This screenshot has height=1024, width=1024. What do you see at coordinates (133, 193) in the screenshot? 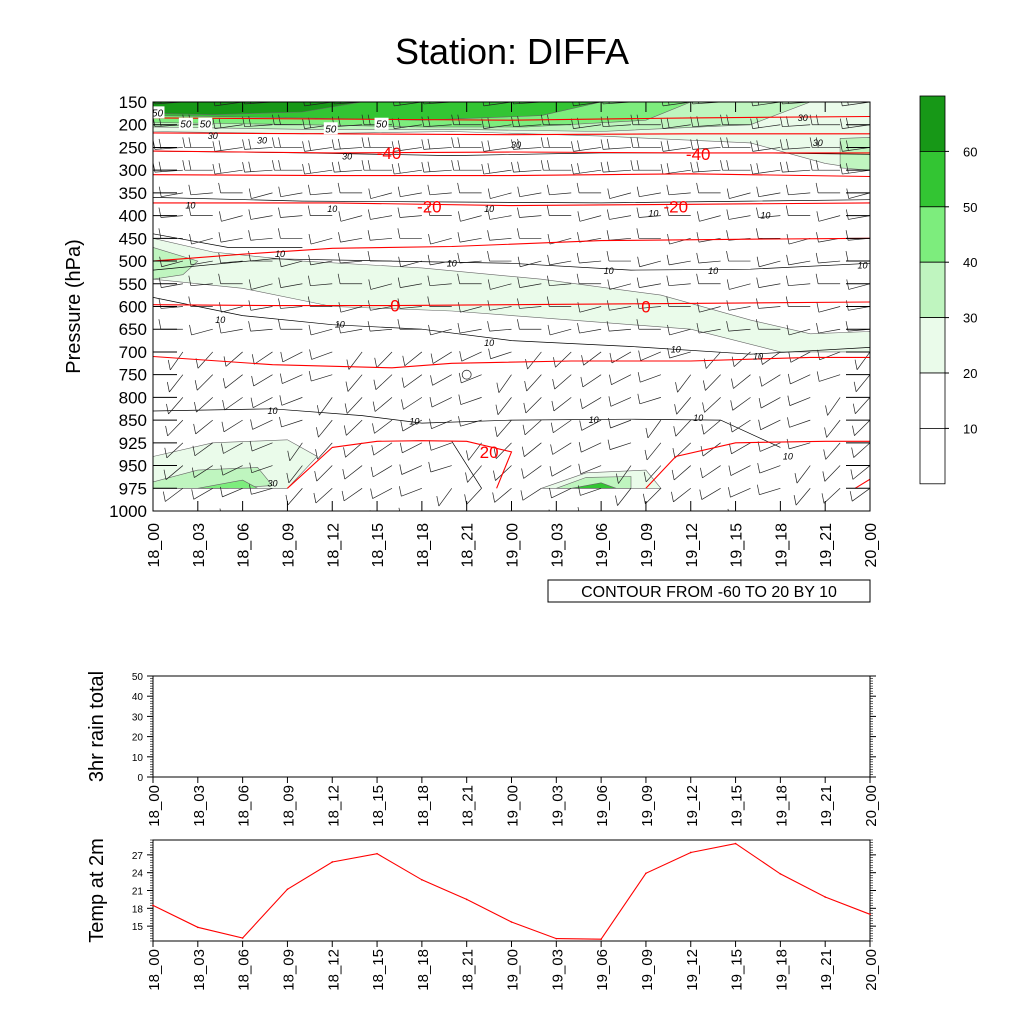
I see `pressure-tick-label: 350` at bounding box center [133, 193].